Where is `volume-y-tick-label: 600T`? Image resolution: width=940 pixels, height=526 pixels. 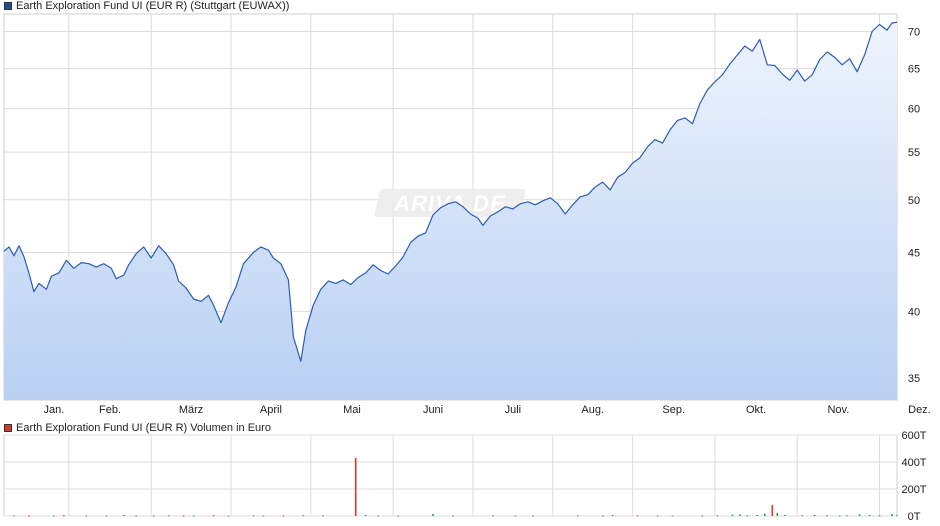
volume-y-tick-label: 600T is located at coordinates (913, 436).